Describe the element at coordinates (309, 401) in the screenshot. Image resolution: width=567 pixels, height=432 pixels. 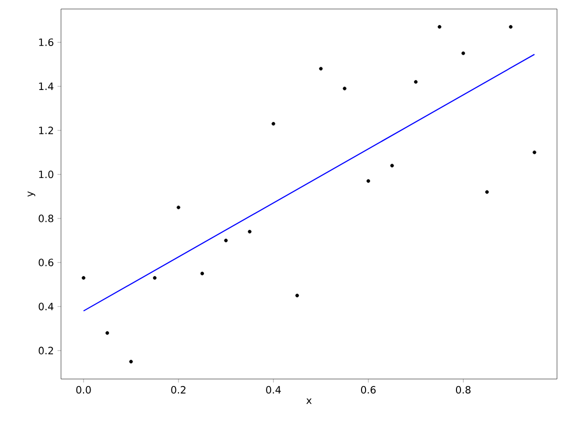
I see `x-axis-title: x` at that location.